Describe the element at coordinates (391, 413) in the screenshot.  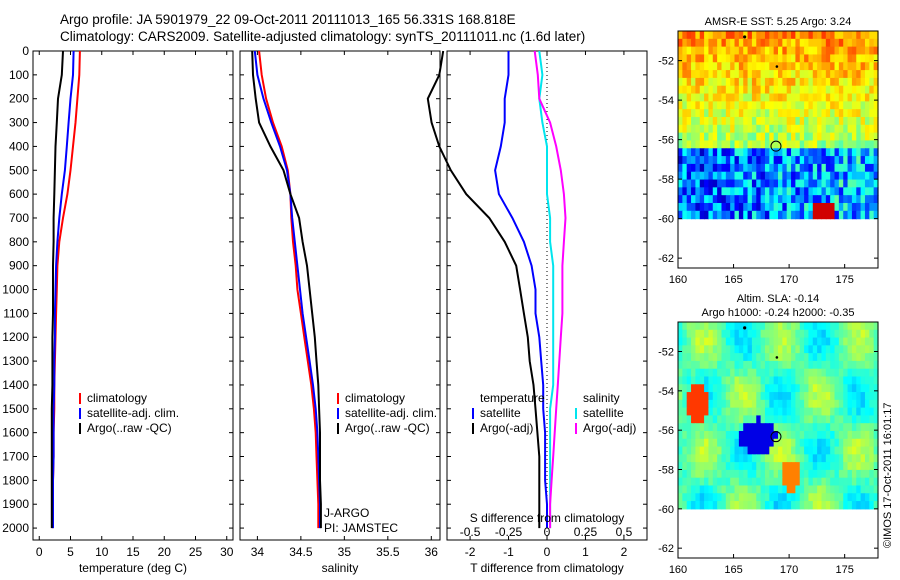
I see `sal-legend-entry: satellite-adj. clim.` at that location.